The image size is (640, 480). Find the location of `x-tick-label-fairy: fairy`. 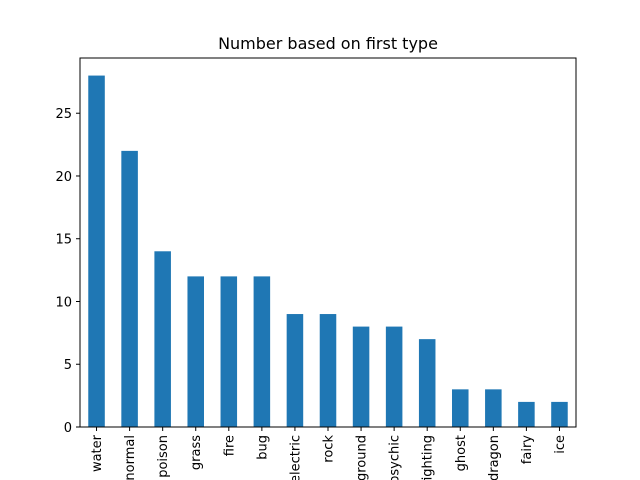

x-tick-label-fairy: fairy is located at coordinates (527, 449).